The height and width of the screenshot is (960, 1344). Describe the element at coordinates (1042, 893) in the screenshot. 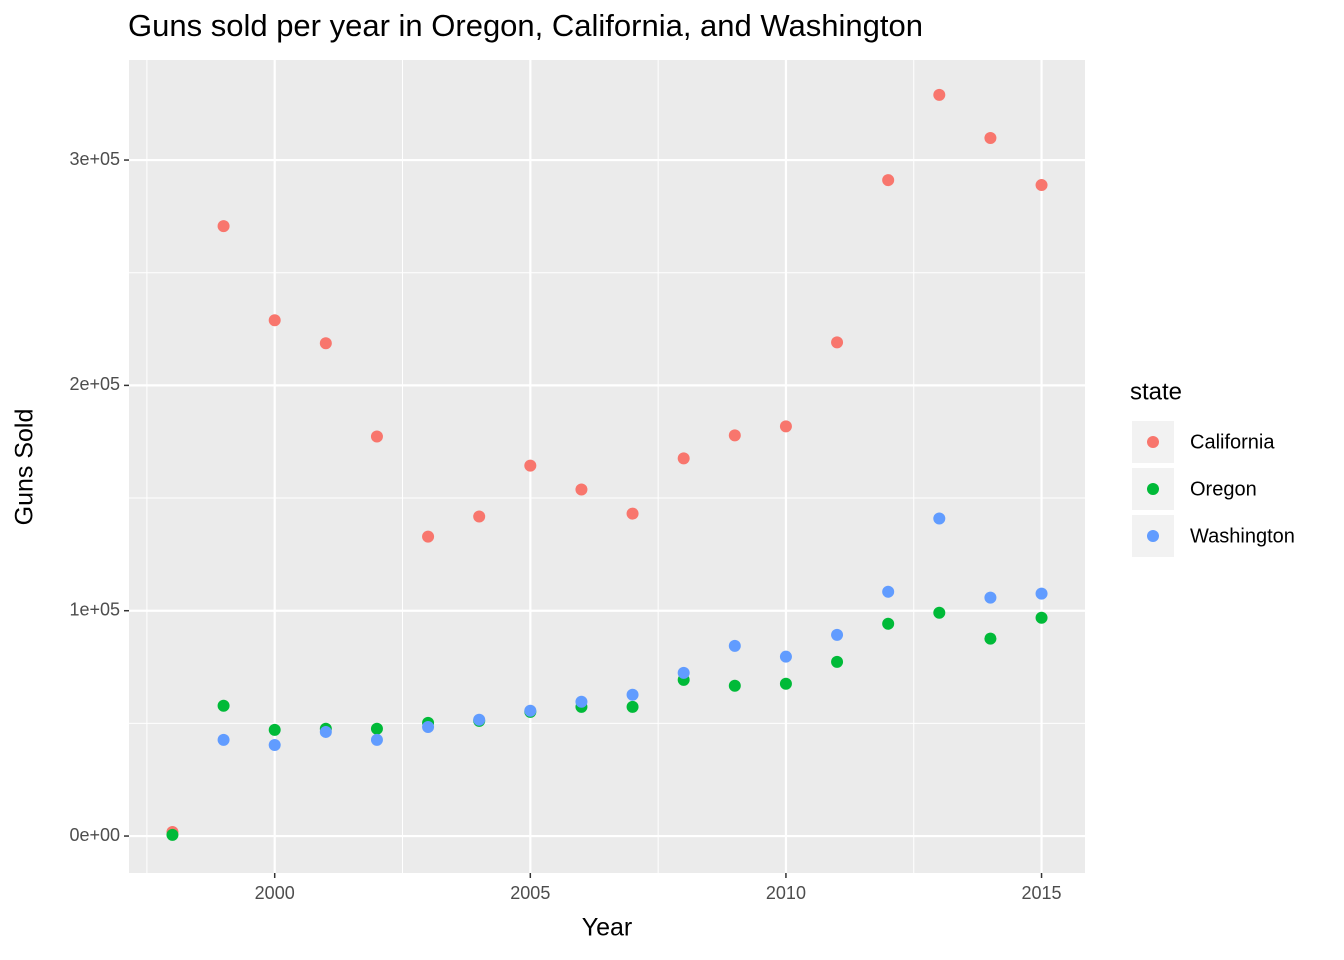

I see `x-tick-label: 2015` at that location.